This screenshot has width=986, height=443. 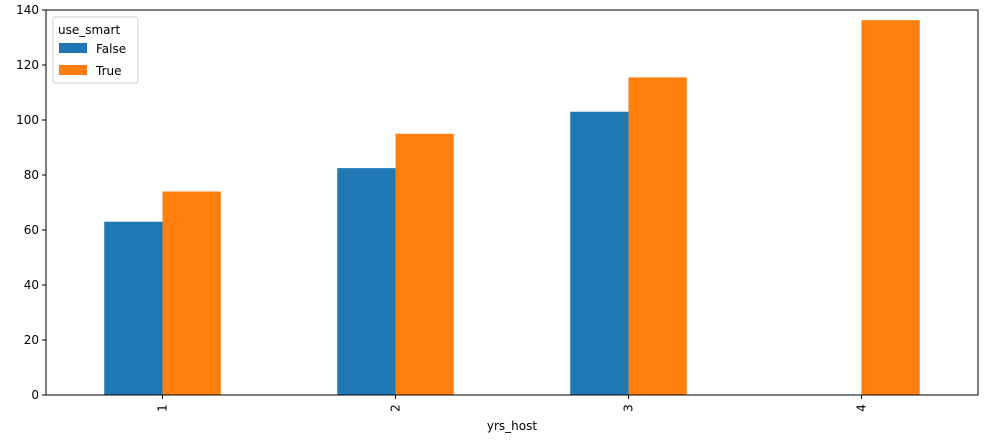 What do you see at coordinates (629, 408) in the screenshot?
I see `x-tick-label: 3` at bounding box center [629, 408].